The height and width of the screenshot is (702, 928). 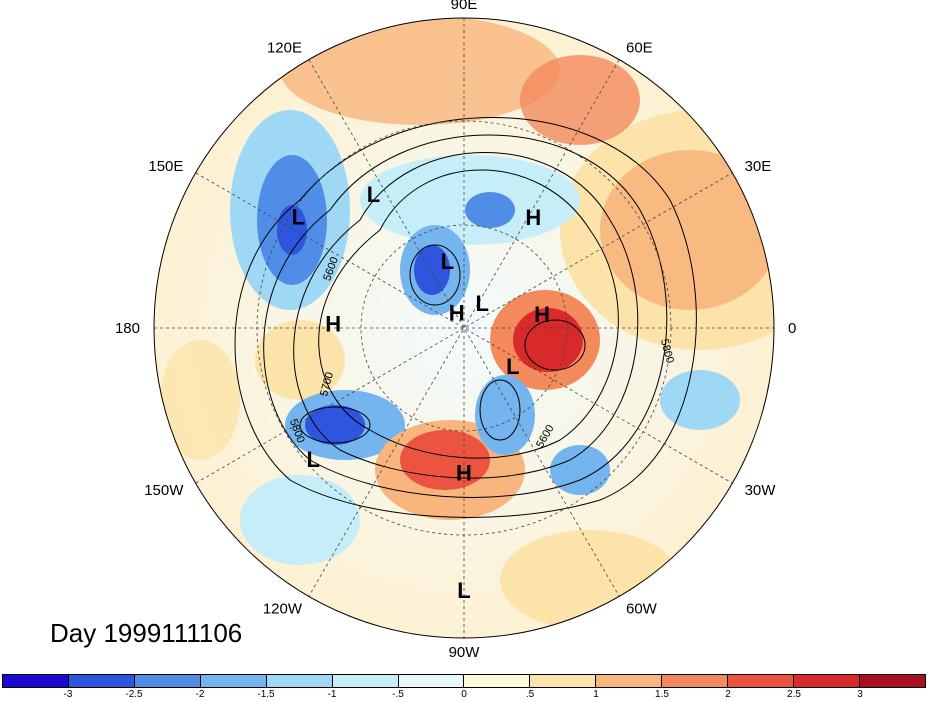 I want to click on longitude-label: 60E, so click(x=639, y=47).